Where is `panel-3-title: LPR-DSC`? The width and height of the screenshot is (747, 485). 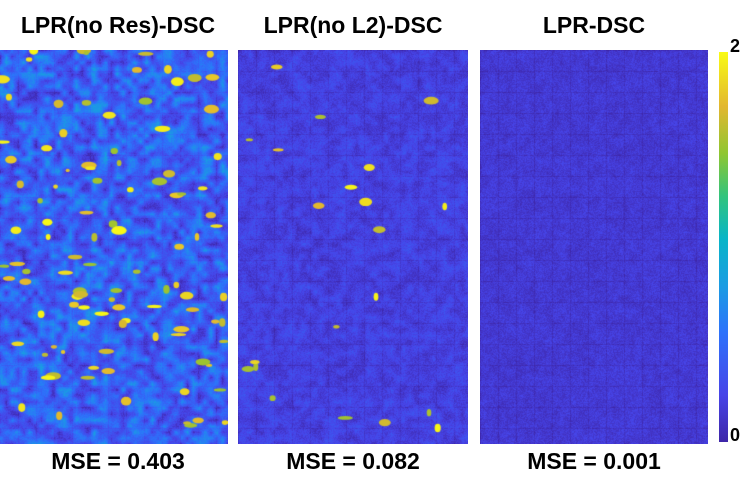
panel-3-title: LPR-DSC is located at coordinates (594, 25).